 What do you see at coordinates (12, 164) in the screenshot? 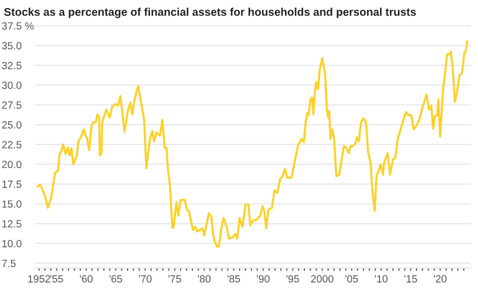
I see `y-tick-label: 20.0` at bounding box center [12, 164].